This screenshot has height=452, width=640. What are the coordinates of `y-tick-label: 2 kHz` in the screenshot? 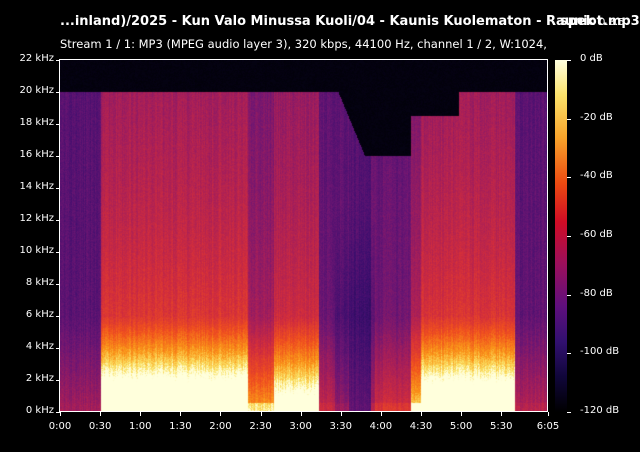 It's located at (39, 378).